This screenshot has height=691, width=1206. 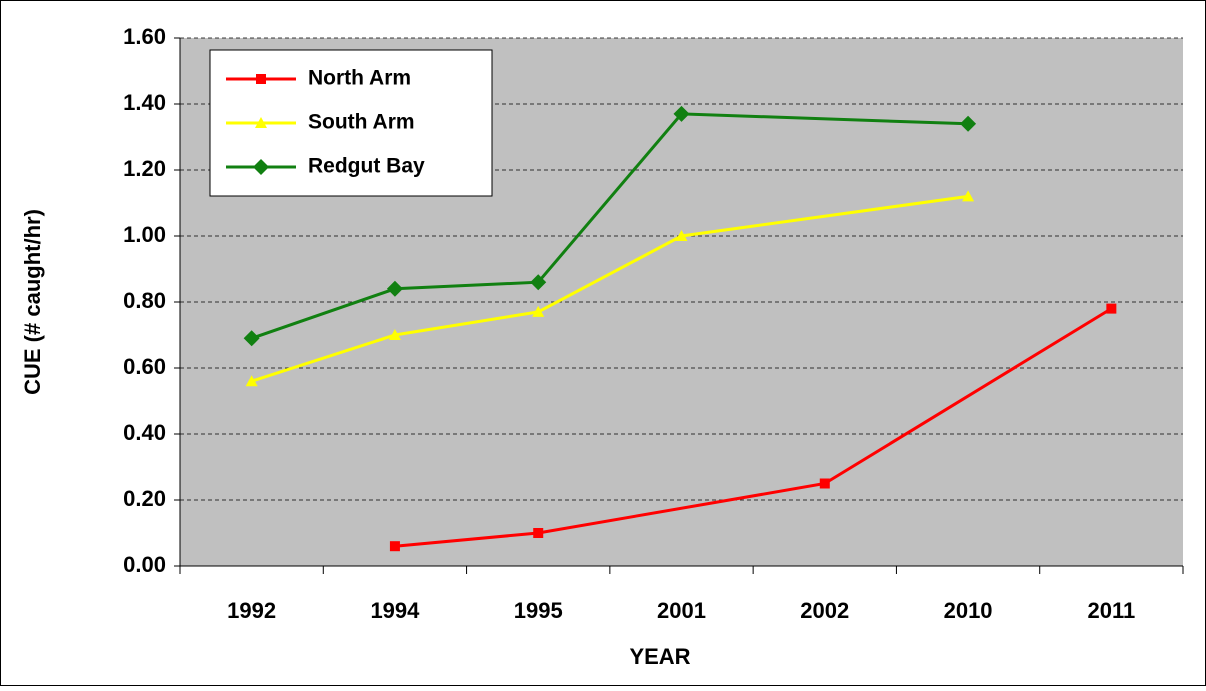 I want to click on y-tick-label: 1.00, so click(x=144, y=234).